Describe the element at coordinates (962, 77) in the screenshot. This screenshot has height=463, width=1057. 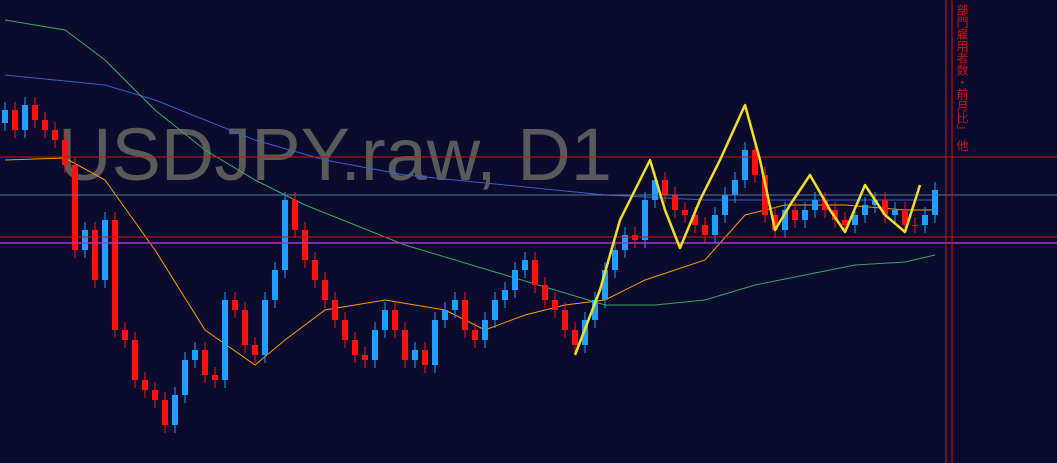
I see `event-label: 部門雇用者数・前月比」 他` at that location.